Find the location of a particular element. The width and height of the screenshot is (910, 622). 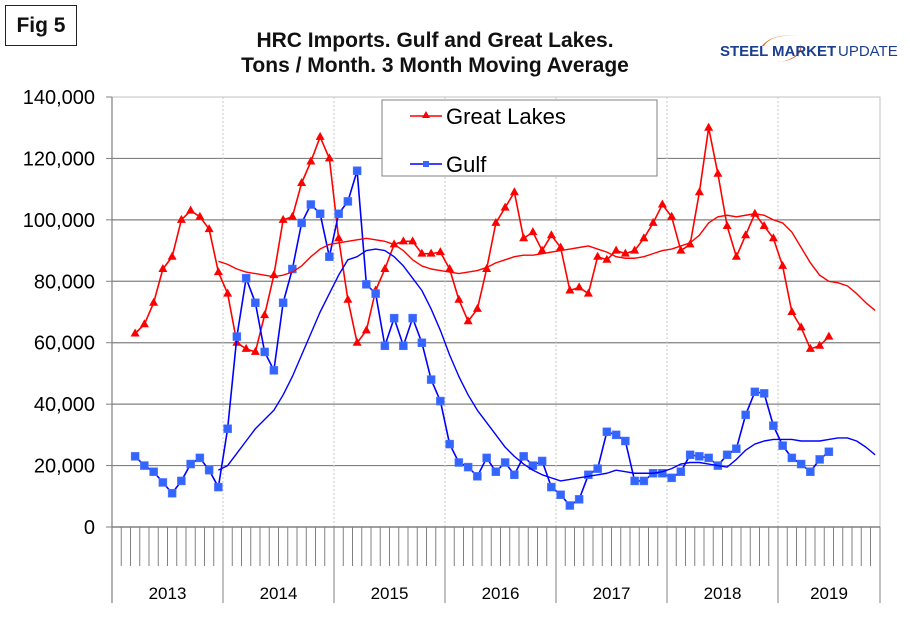

svg-text: MARKET is located at coordinates (804, 51).